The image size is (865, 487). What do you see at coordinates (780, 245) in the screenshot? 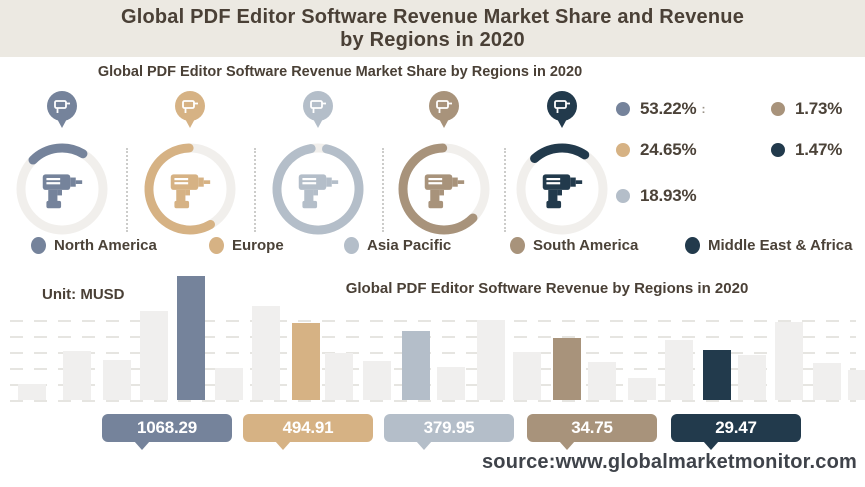
I see `region-name: Middle East & Africa` at bounding box center [780, 245].